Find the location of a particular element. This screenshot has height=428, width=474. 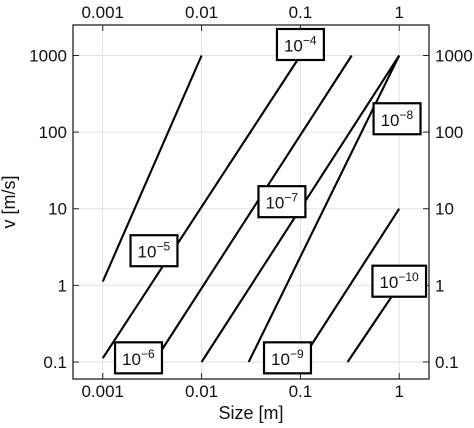

y-tick-label-right: 1 is located at coordinates (439, 285).